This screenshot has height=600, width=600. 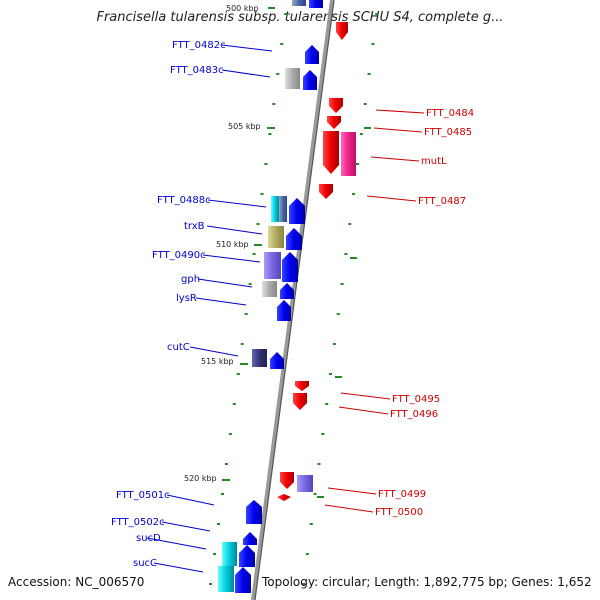 What do you see at coordinates (197, 70) in the screenshot?
I see `label-ftt-0483c: FTT_0483c` at bounding box center [197, 70].